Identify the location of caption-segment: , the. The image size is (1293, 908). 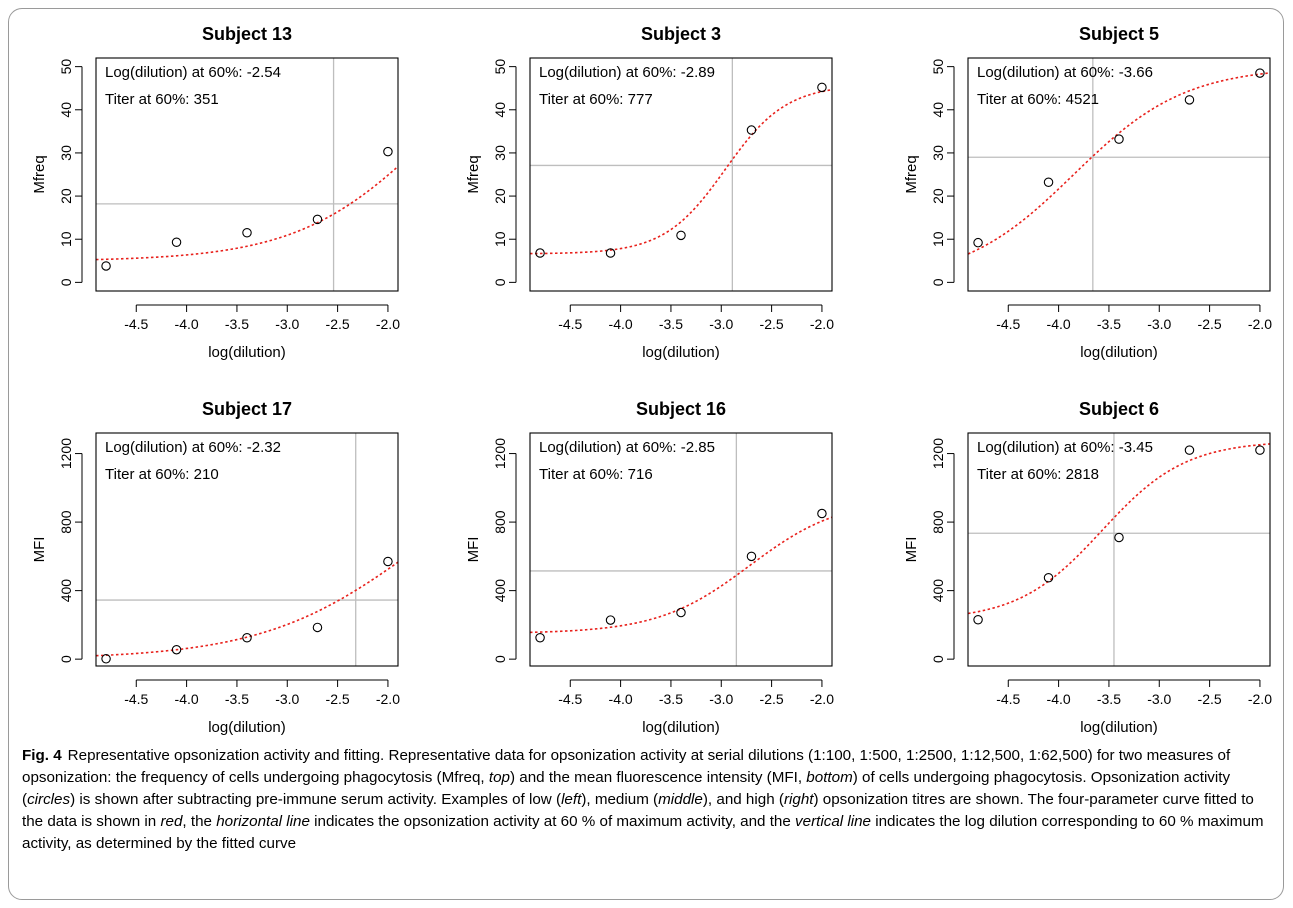
(199, 821).